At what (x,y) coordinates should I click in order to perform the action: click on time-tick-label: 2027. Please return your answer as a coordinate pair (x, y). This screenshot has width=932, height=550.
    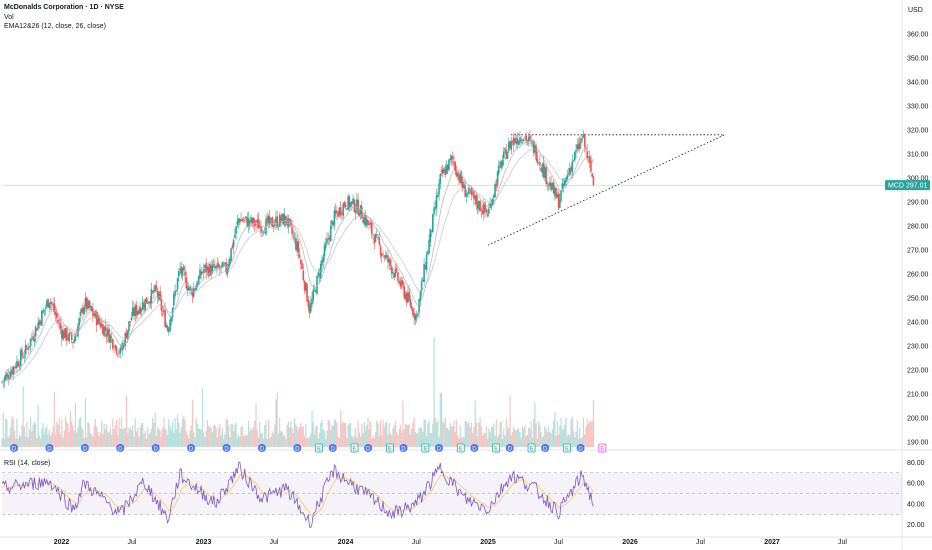
    Looking at the image, I should click on (772, 542).